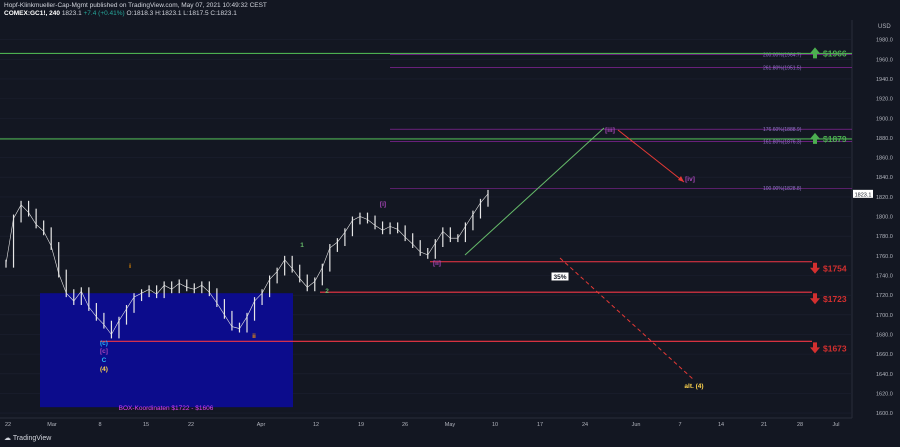 The image size is (900, 447). I want to click on x-tick-label: 8, so click(99, 425).